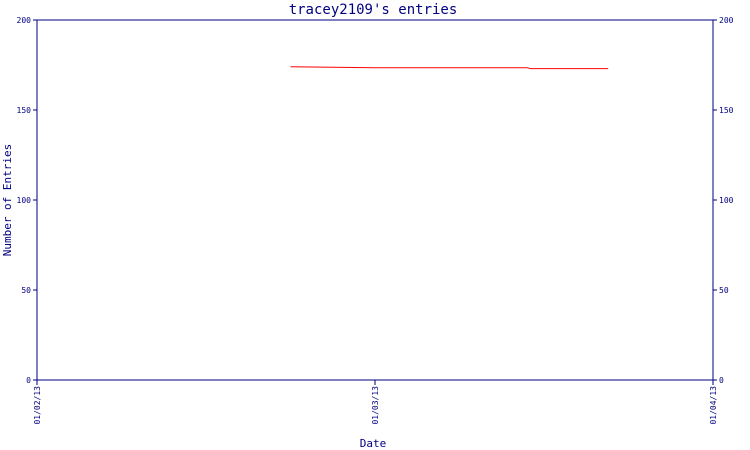 This screenshot has width=750, height=450. I want to click on y-tick-label-left: 100, so click(24, 200).